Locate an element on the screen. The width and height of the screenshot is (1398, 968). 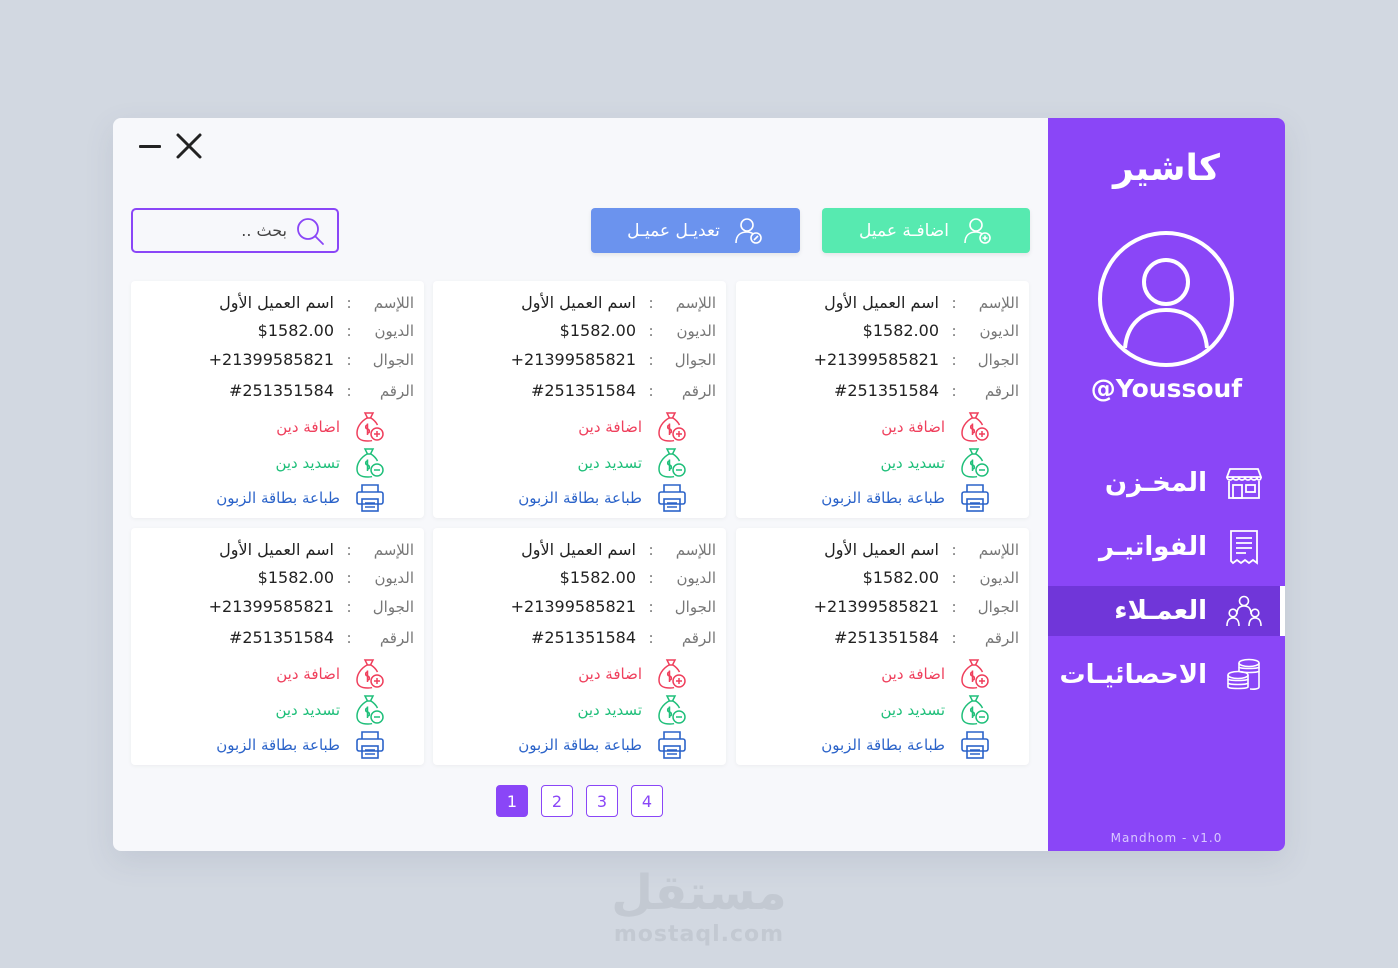
sidebar-nav: المخـزن الفواتيـر is located at coordinates (1166, 586).